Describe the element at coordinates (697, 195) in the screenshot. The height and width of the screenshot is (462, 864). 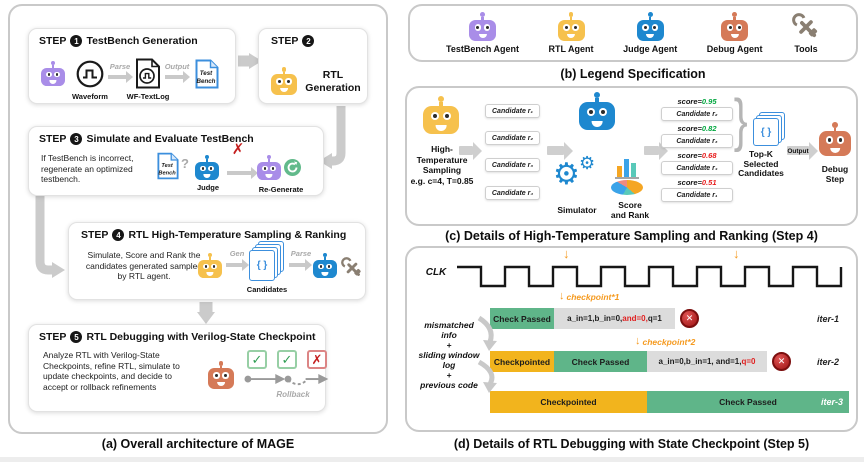
I see `ranked-candidate-box: Candidate r₁` at that location.